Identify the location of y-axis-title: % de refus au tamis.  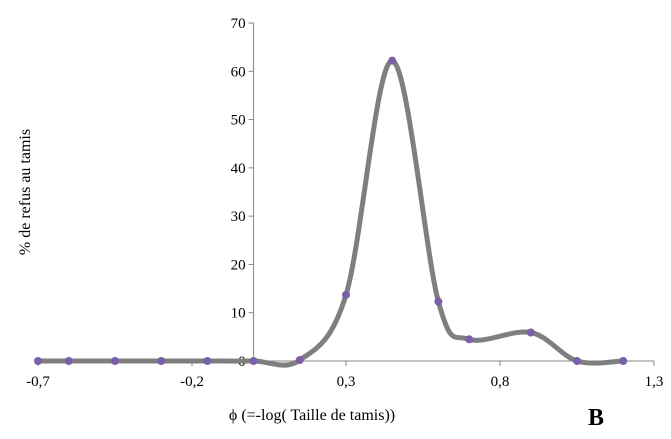
(25, 192).